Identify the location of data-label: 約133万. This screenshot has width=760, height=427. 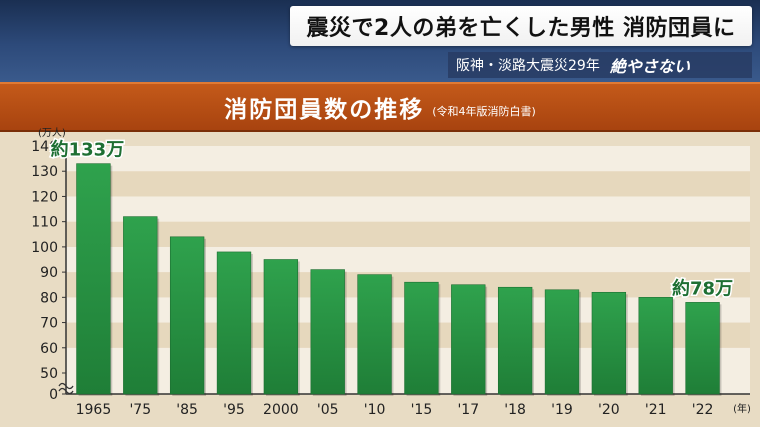
(88, 150).